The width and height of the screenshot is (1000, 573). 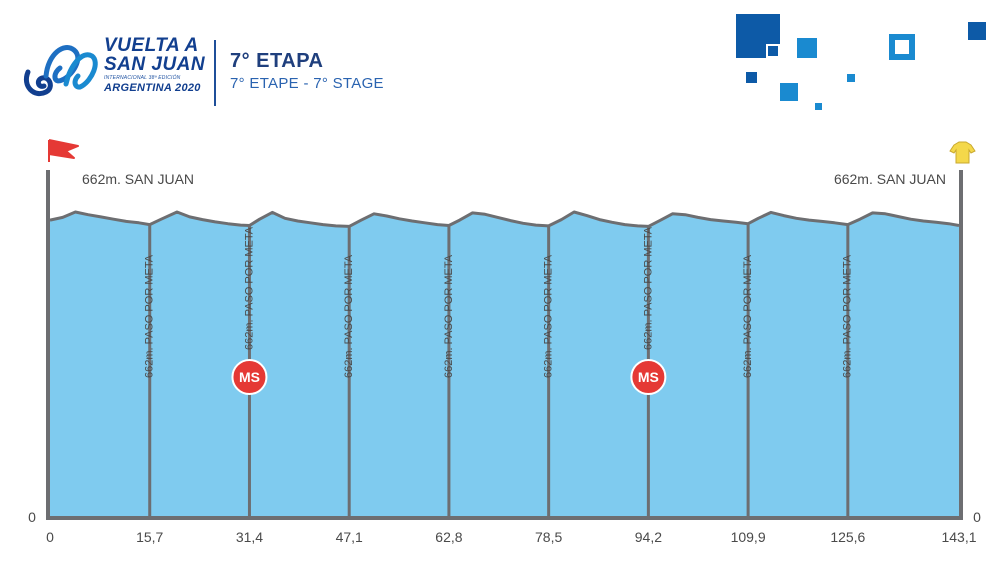 I want to click on vuelta-logo-mark-icon, so click(x=61, y=70).